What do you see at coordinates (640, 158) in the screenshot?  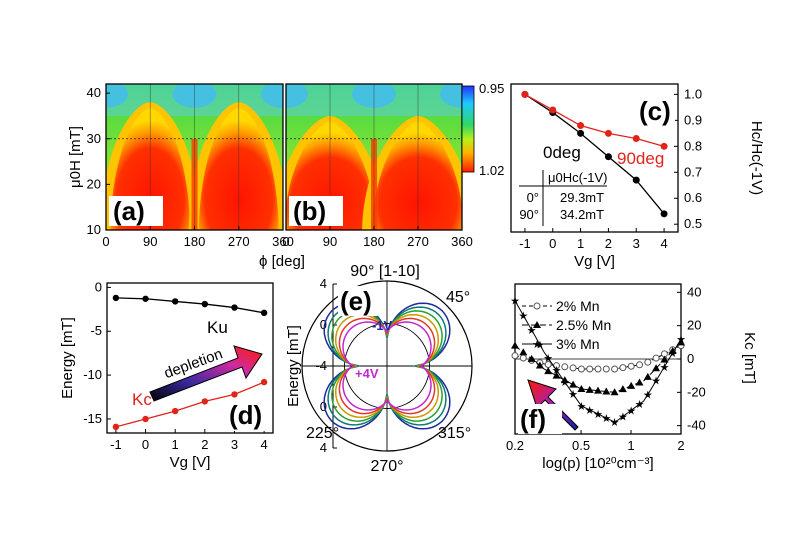 I see `series-label-90deg: 90deg` at bounding box center [640, 158].